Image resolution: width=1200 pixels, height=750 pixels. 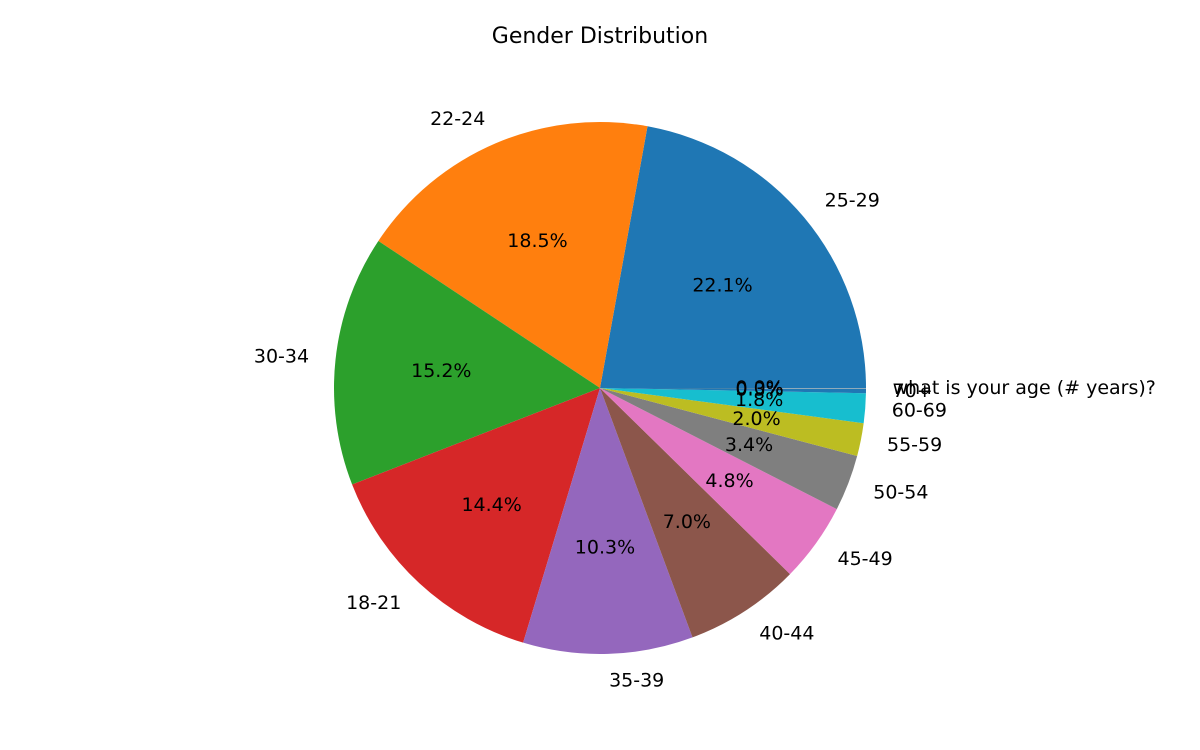 I want to click on slice-label-70: 70+, so click(x=913, y=391).